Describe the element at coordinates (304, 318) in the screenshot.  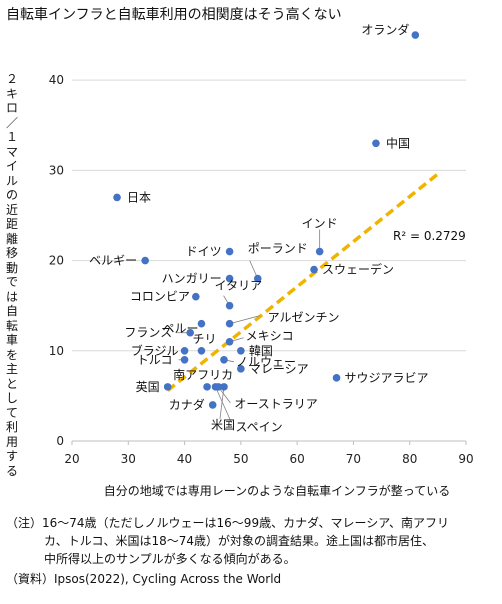
I see `point-label-12: アルゼンチン` at that location.